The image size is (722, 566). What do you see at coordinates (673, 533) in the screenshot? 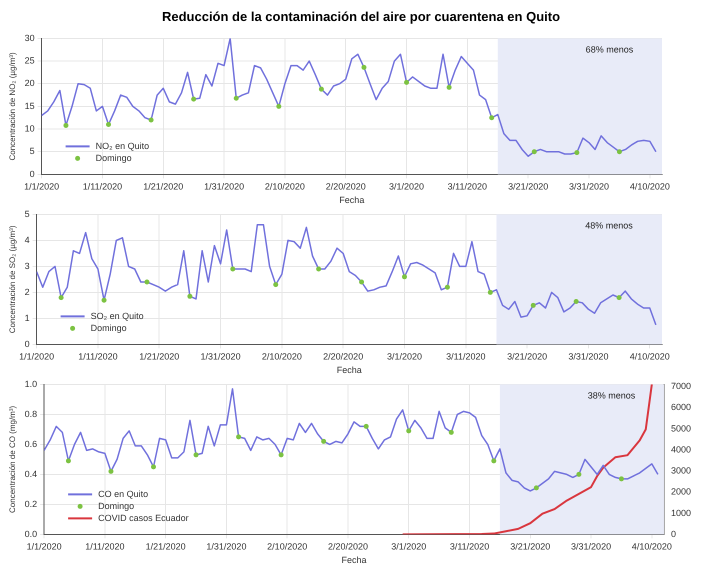
I see `y2-tick-label: 0` at bounding box center [673, 533].